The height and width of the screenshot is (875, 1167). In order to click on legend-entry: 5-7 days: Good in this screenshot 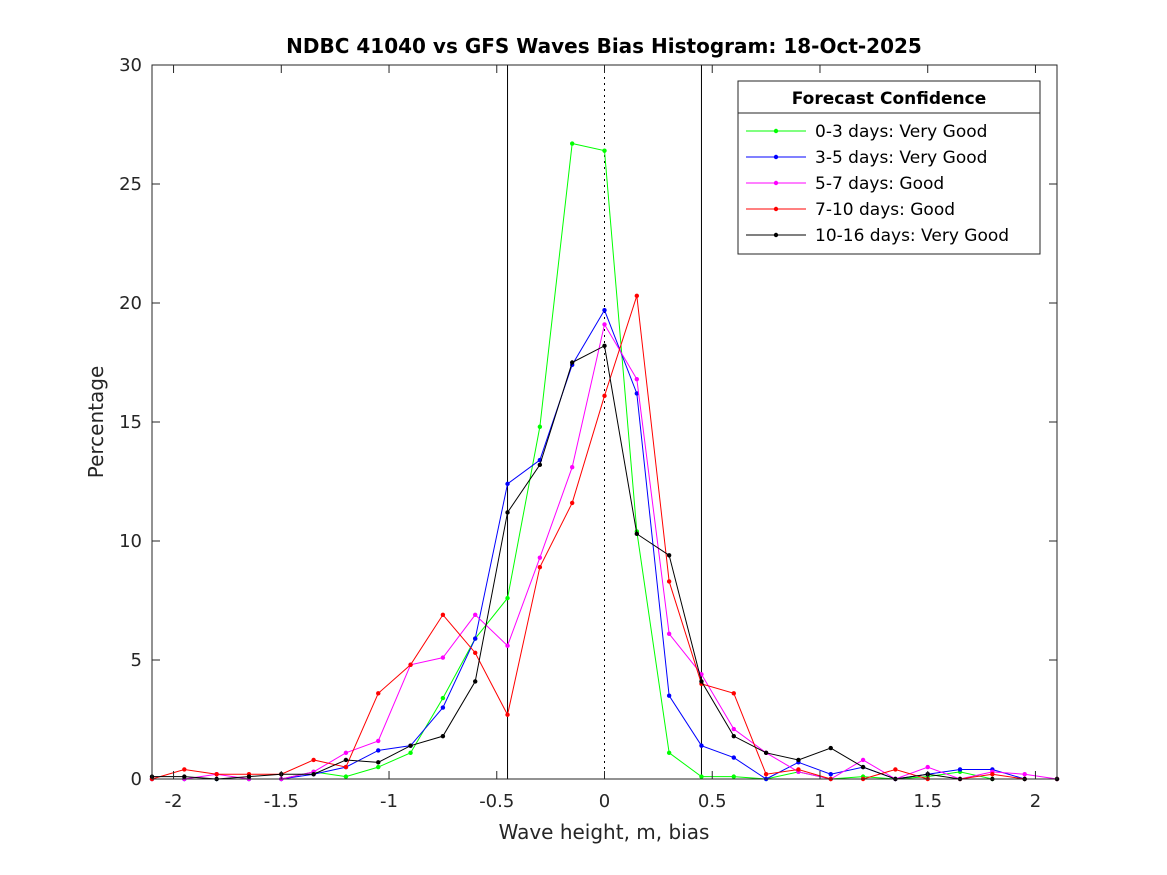, I will do `click(845, 184)`.